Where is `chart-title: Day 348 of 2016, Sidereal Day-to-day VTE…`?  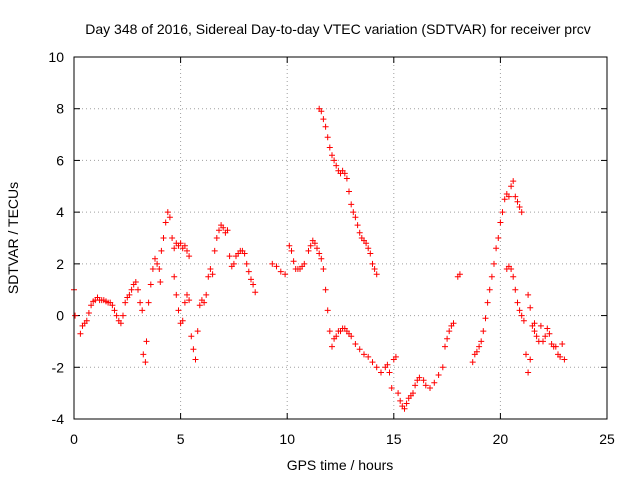
chart-title: Day 348 of 2016, Sidereal Day-to-day VTE… is located at coordinates (338, 29).